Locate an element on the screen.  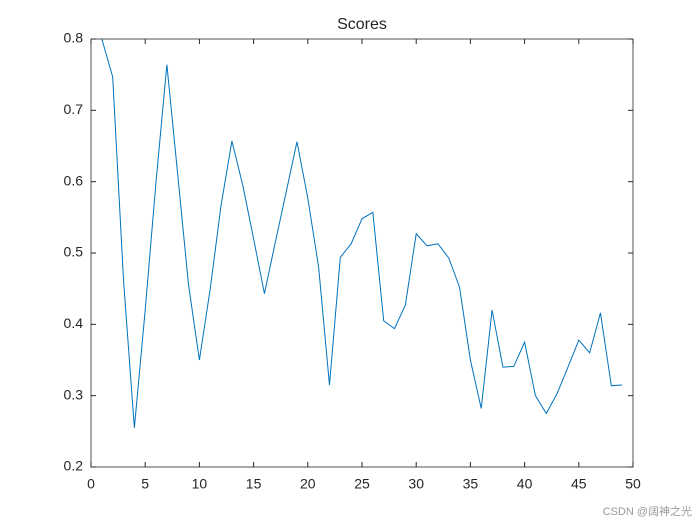
y-tick-label: 0.3 is located at coordinates (74, 394).